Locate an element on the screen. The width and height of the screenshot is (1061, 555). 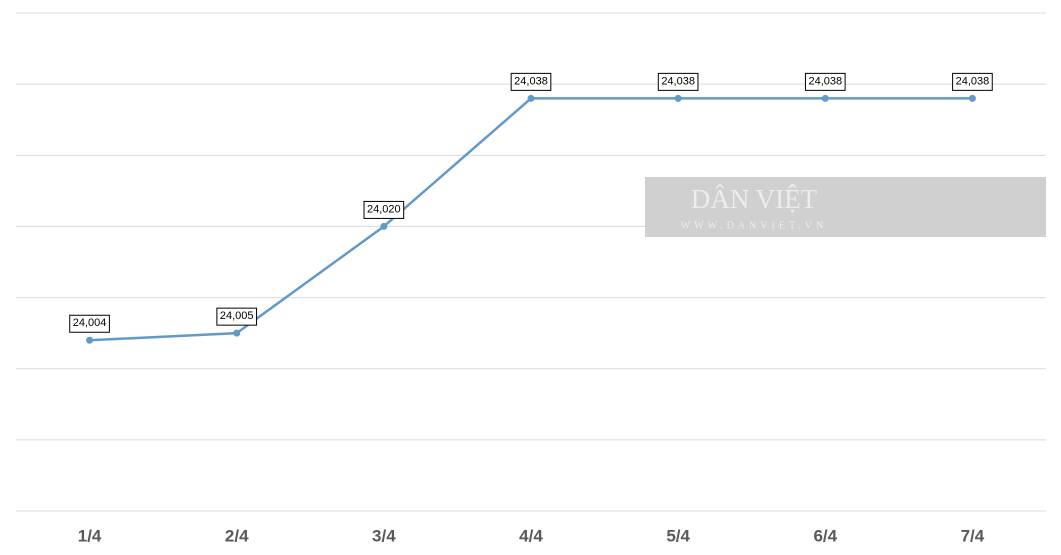
x-tick-label: 6/4 is located at coordinates (825, 535).